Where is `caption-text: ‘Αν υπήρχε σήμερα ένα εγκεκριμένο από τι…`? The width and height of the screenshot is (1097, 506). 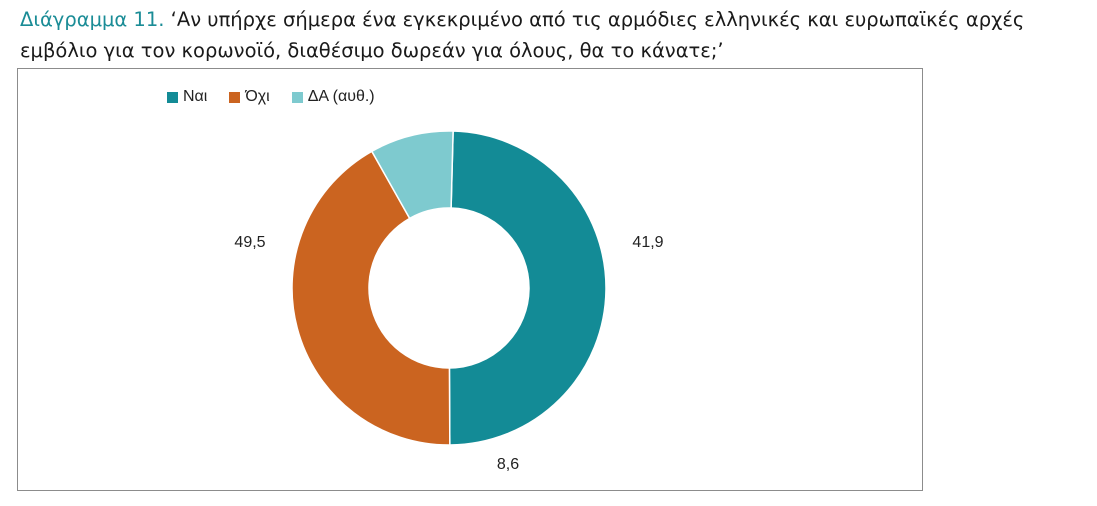 caption-text: ‘Αν υπήρχε σήμερα ένα εγκεκριμένο από τι… is located at coordinates (522, 35).